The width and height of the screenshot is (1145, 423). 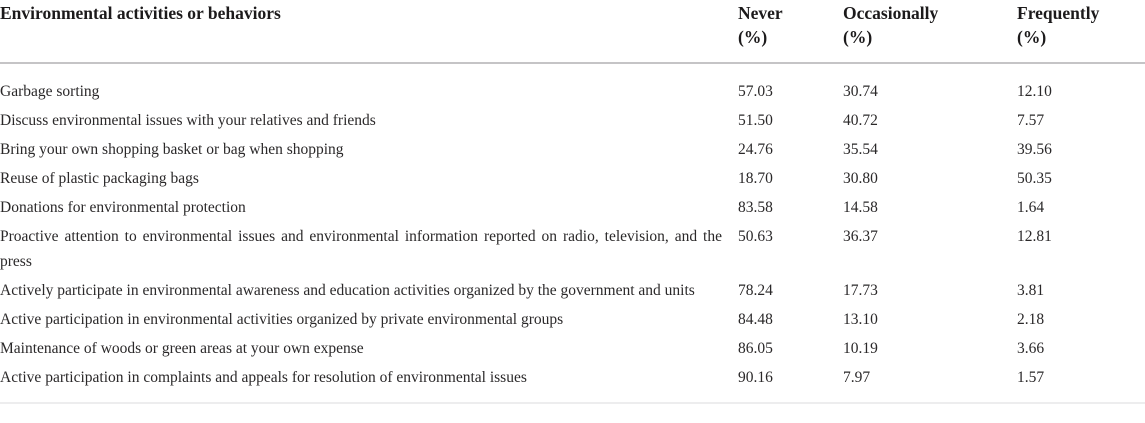 I want to click on occasionally-value: 36.37, so click(x=860, y=236).